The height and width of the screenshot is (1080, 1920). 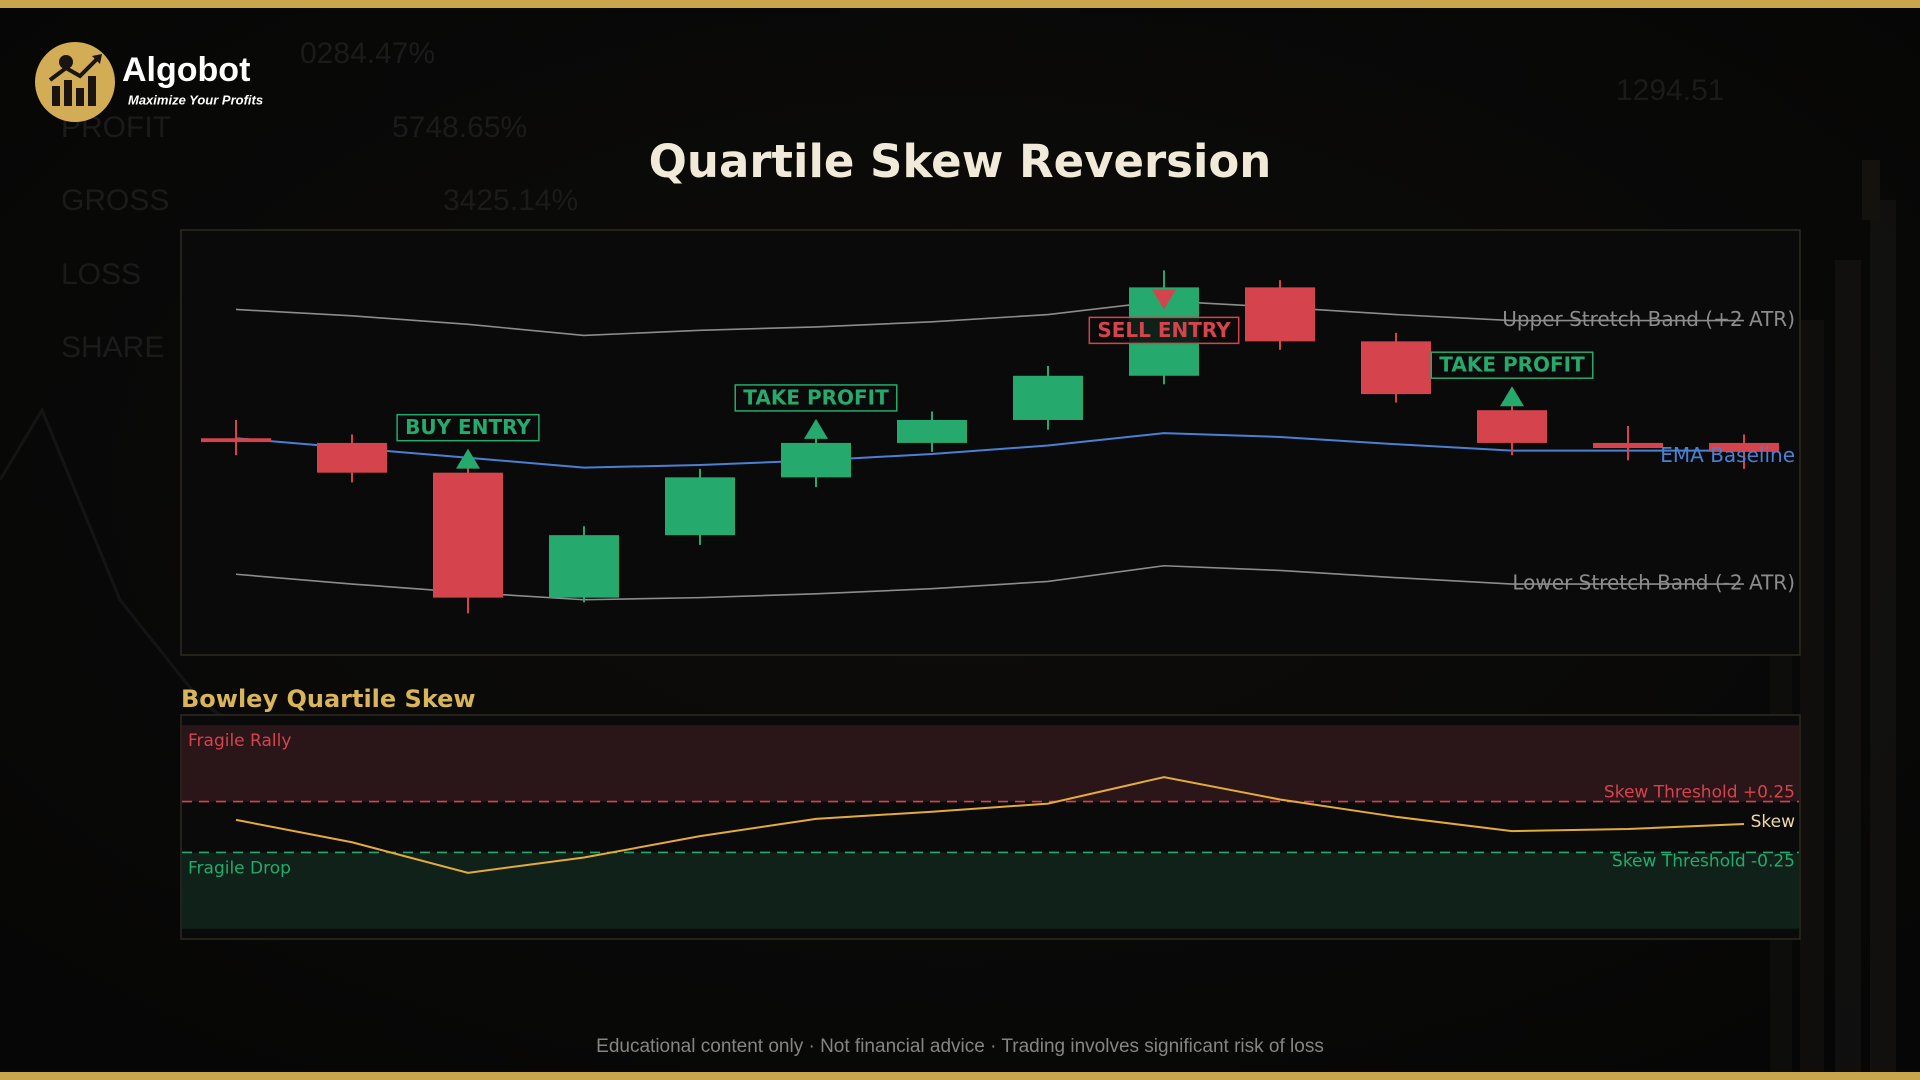 I want to click on series-label: EMA Baseline, so click(x=1727, y=455).